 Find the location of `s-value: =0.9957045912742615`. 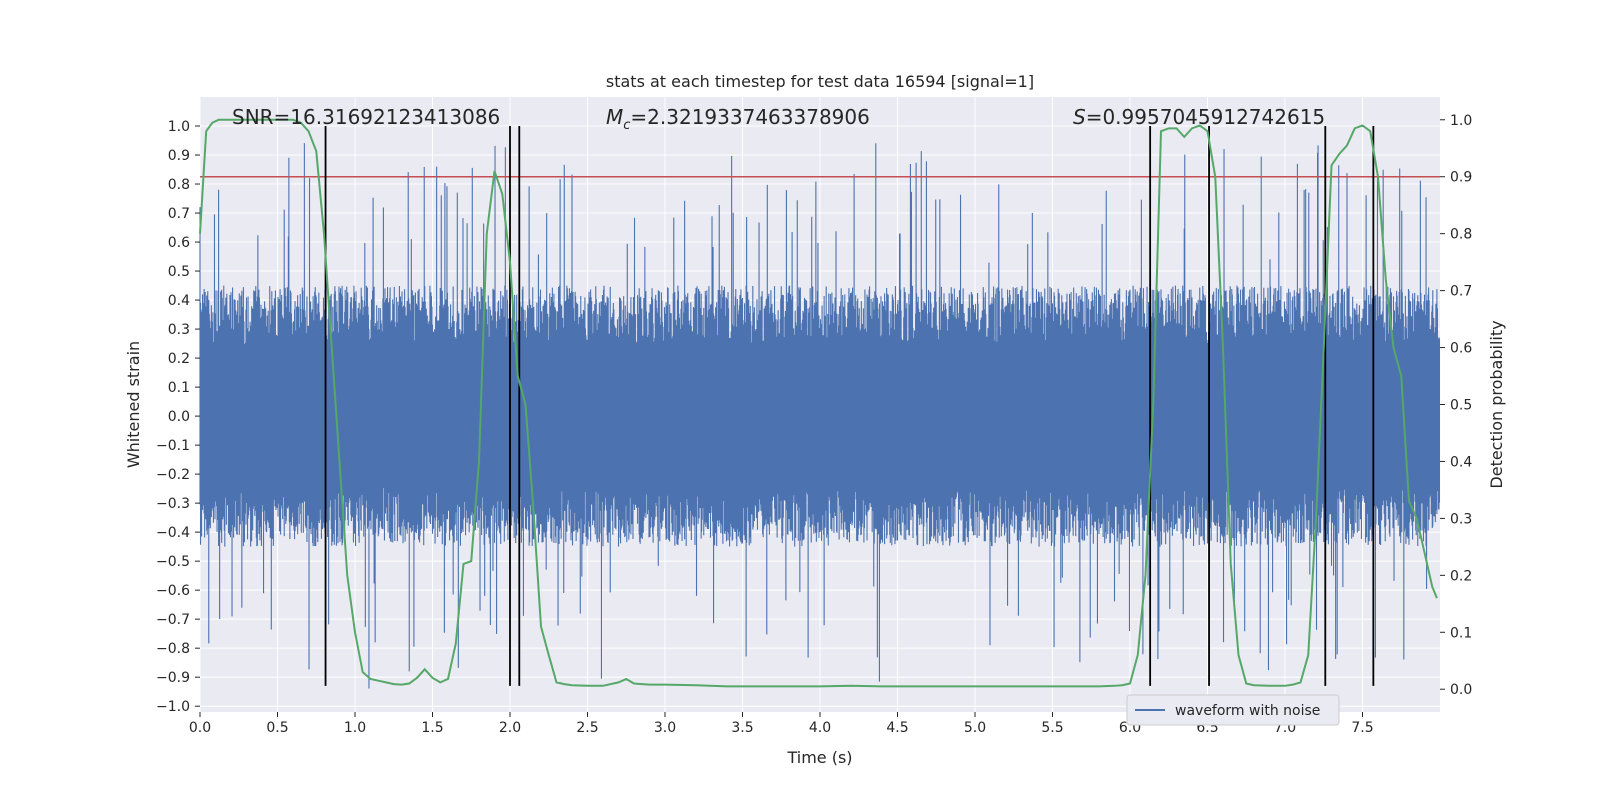

s-value: =0.9957045912742615 is located at coordinates (1205, 117).